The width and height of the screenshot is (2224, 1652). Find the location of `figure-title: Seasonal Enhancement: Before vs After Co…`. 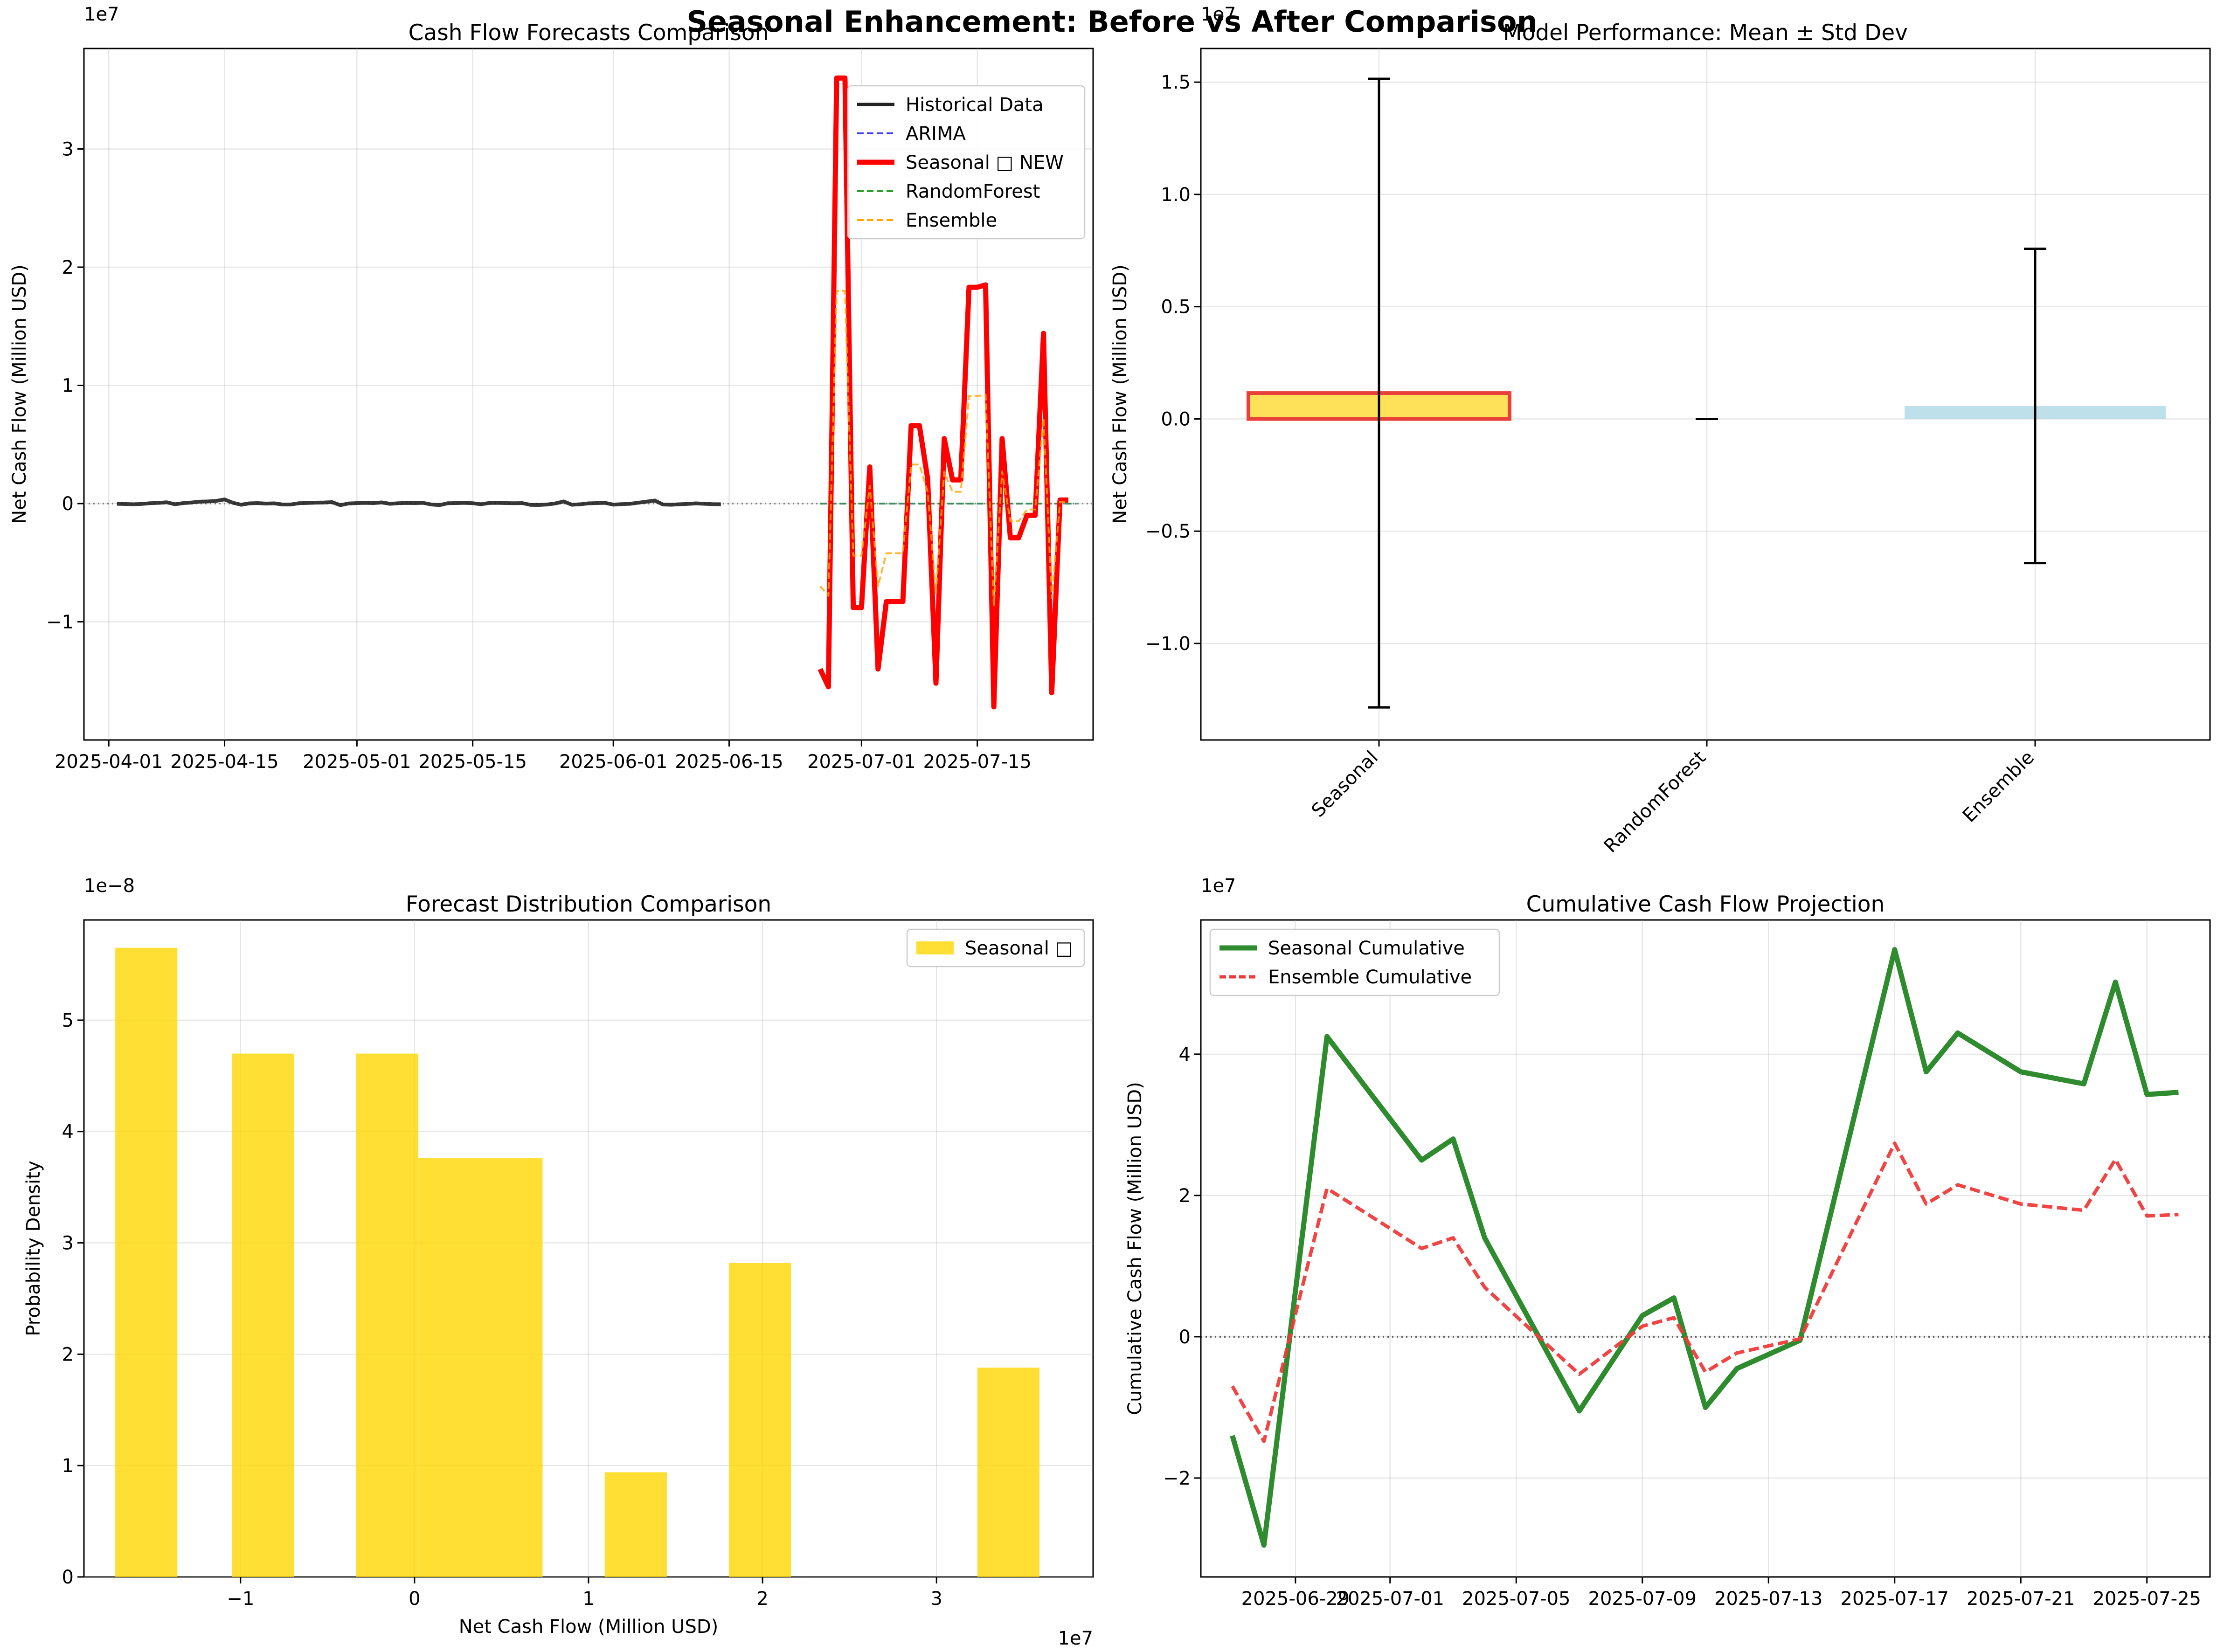

figure-title: Seasonal Enhancement: Before vs After Co… is located at coordinates (1112, 22).